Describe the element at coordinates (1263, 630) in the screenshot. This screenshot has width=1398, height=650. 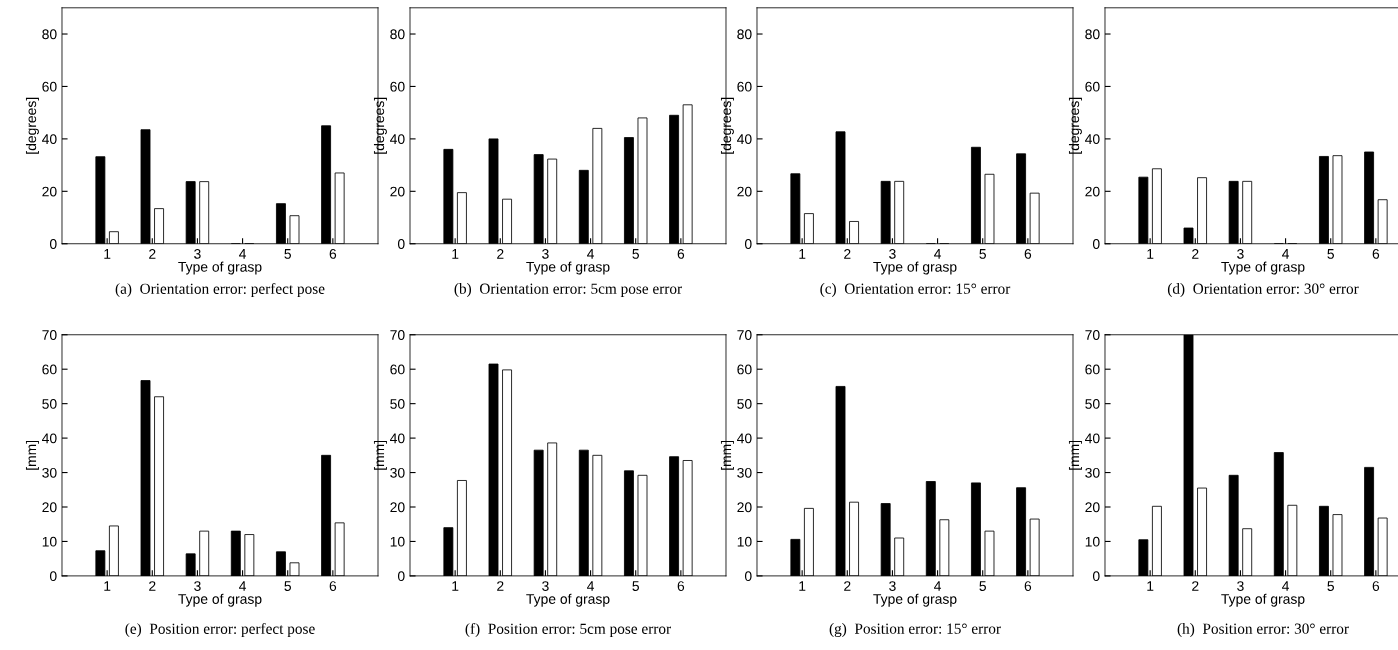
I see `text: (h) Position error: 30° error` at that location.